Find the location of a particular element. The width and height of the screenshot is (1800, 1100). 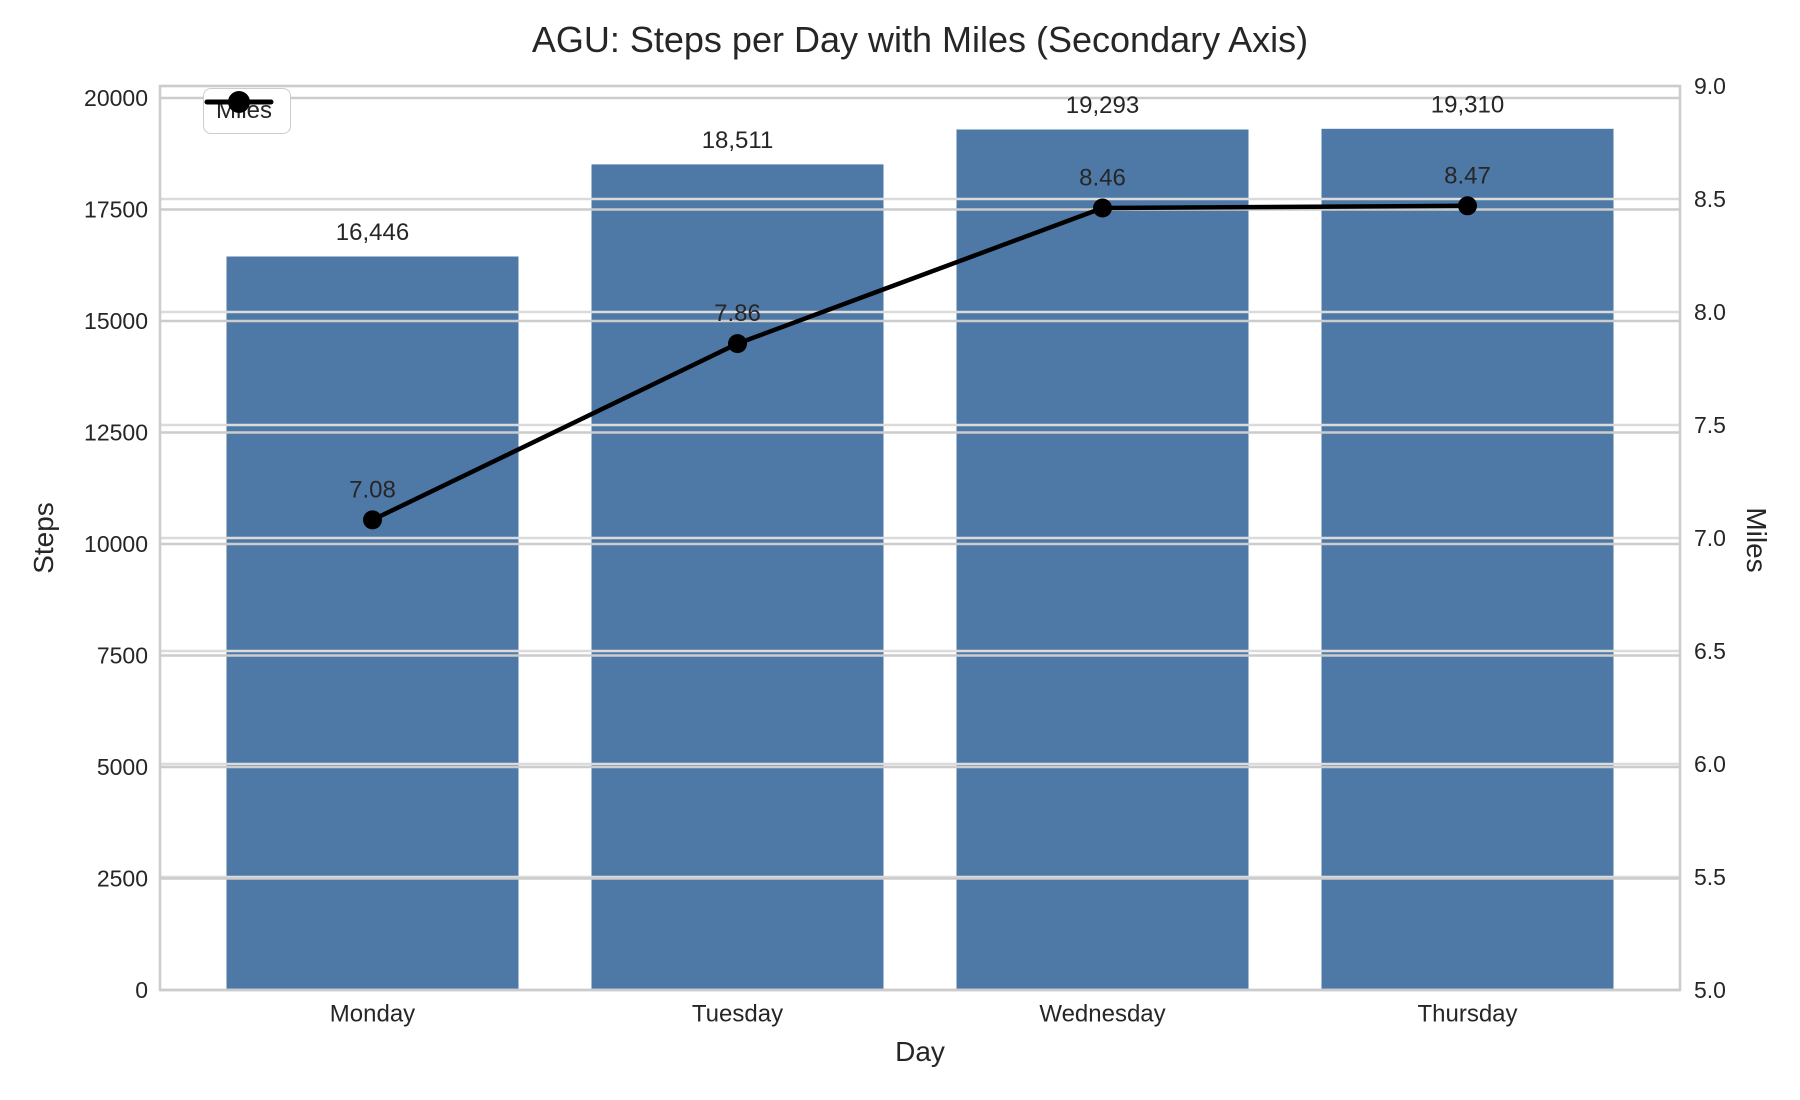

right-ytick-label: 6.0 is located at coordinates (1710, 764).